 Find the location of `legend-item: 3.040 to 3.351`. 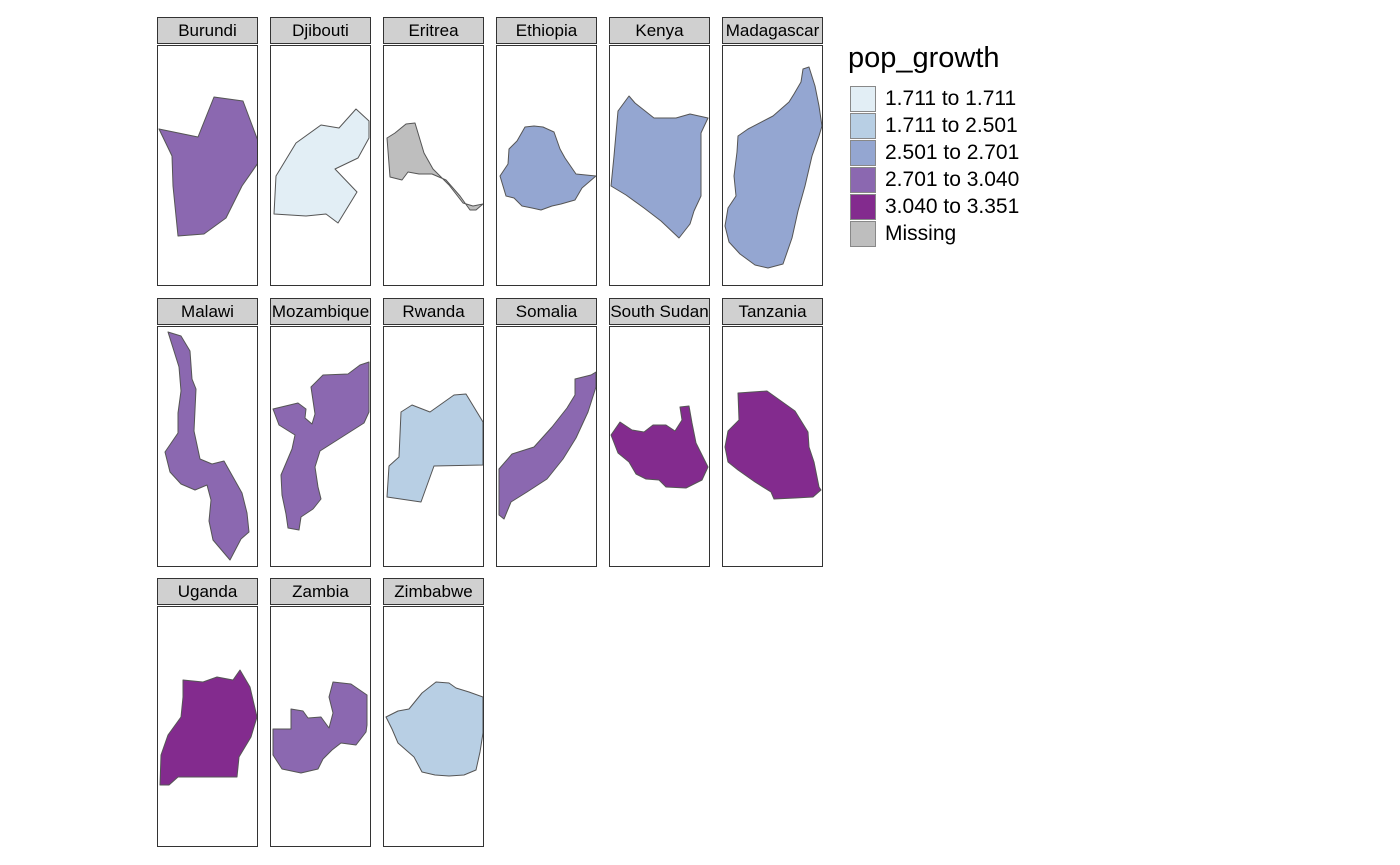

legend-item: 3.040 to 3.351 is located at coordinates (933, 206).